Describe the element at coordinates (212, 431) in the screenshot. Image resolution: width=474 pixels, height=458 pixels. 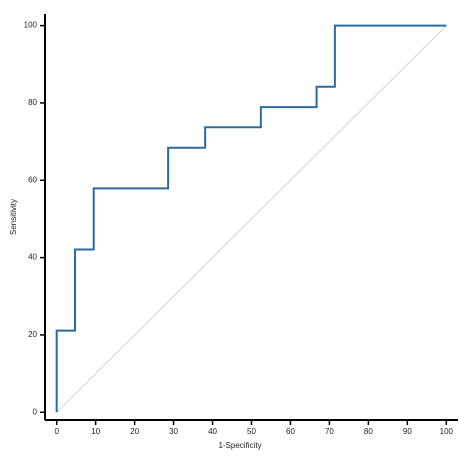
I see `x-tick-label: 40` at that location.